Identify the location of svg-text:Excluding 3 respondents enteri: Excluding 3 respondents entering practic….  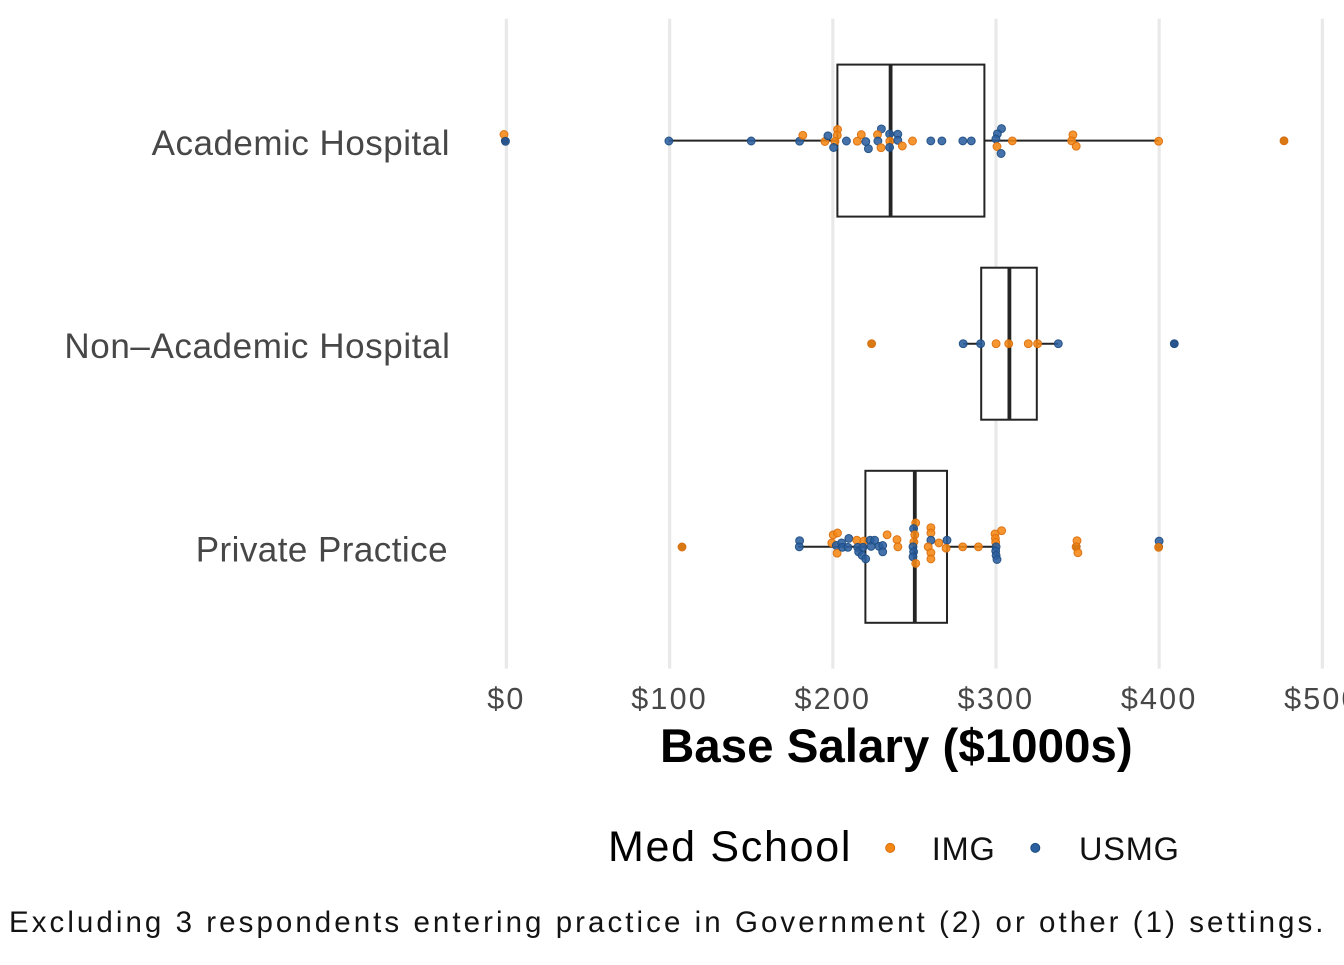
(668, 922).